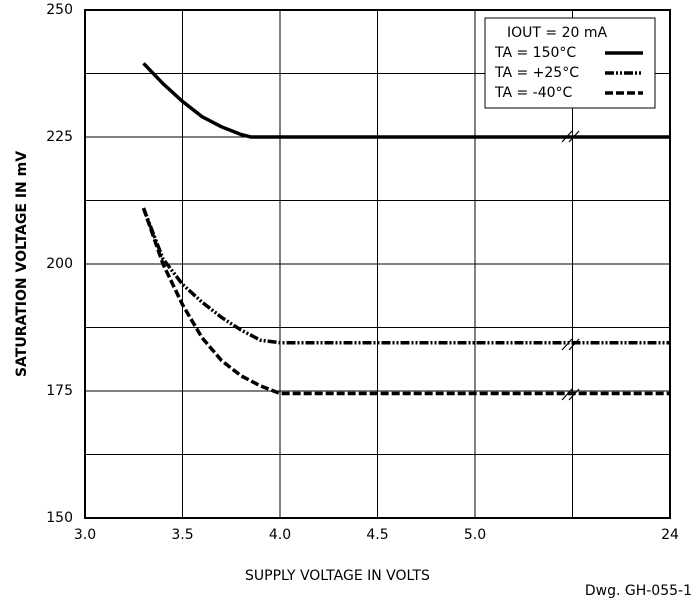  What do you see at coordinates (533, 93) in the screenshot?
I see `legend-label: TA = -40°C` at bounding box center [533, 93].